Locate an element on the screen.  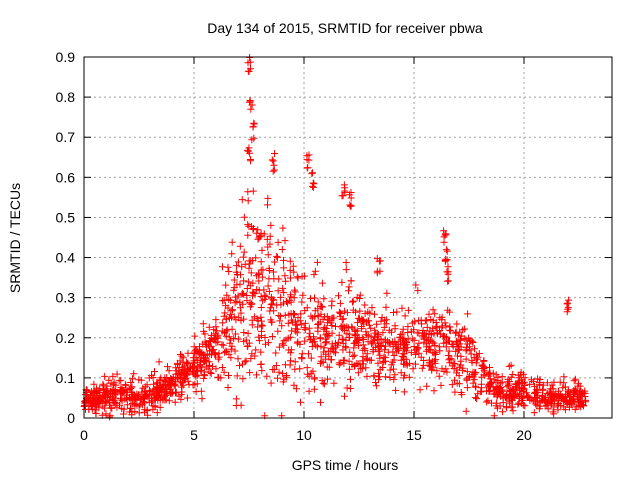
x-tick-label: 15 is located at coordinates (414, 435).